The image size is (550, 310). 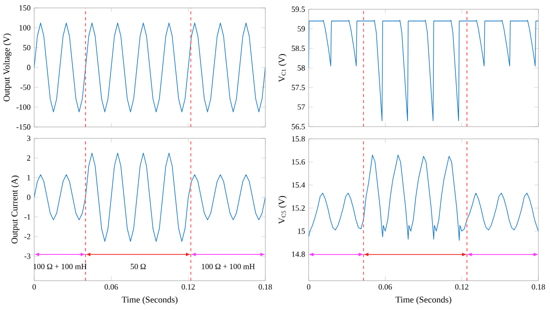 I want to click on y-axis-title: Output Current (A), so click(x=15, y=209).